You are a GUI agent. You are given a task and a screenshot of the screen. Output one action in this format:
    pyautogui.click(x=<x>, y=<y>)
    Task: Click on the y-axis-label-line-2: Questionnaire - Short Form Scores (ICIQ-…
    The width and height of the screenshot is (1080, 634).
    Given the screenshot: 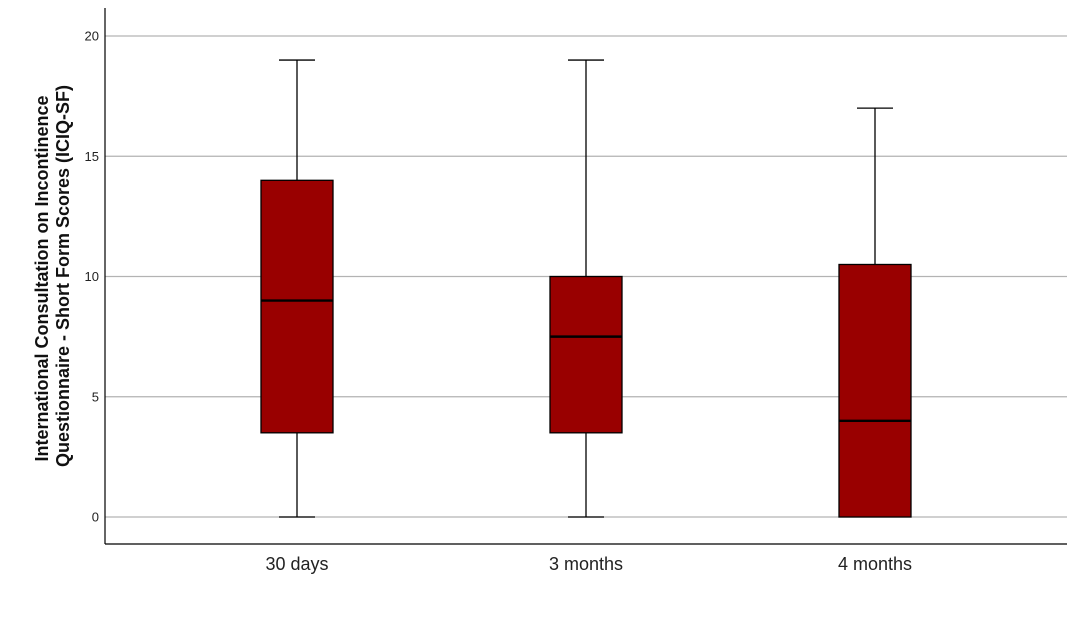 What is the action you would take?
    pyautogui.click(x=63, y=276)
    